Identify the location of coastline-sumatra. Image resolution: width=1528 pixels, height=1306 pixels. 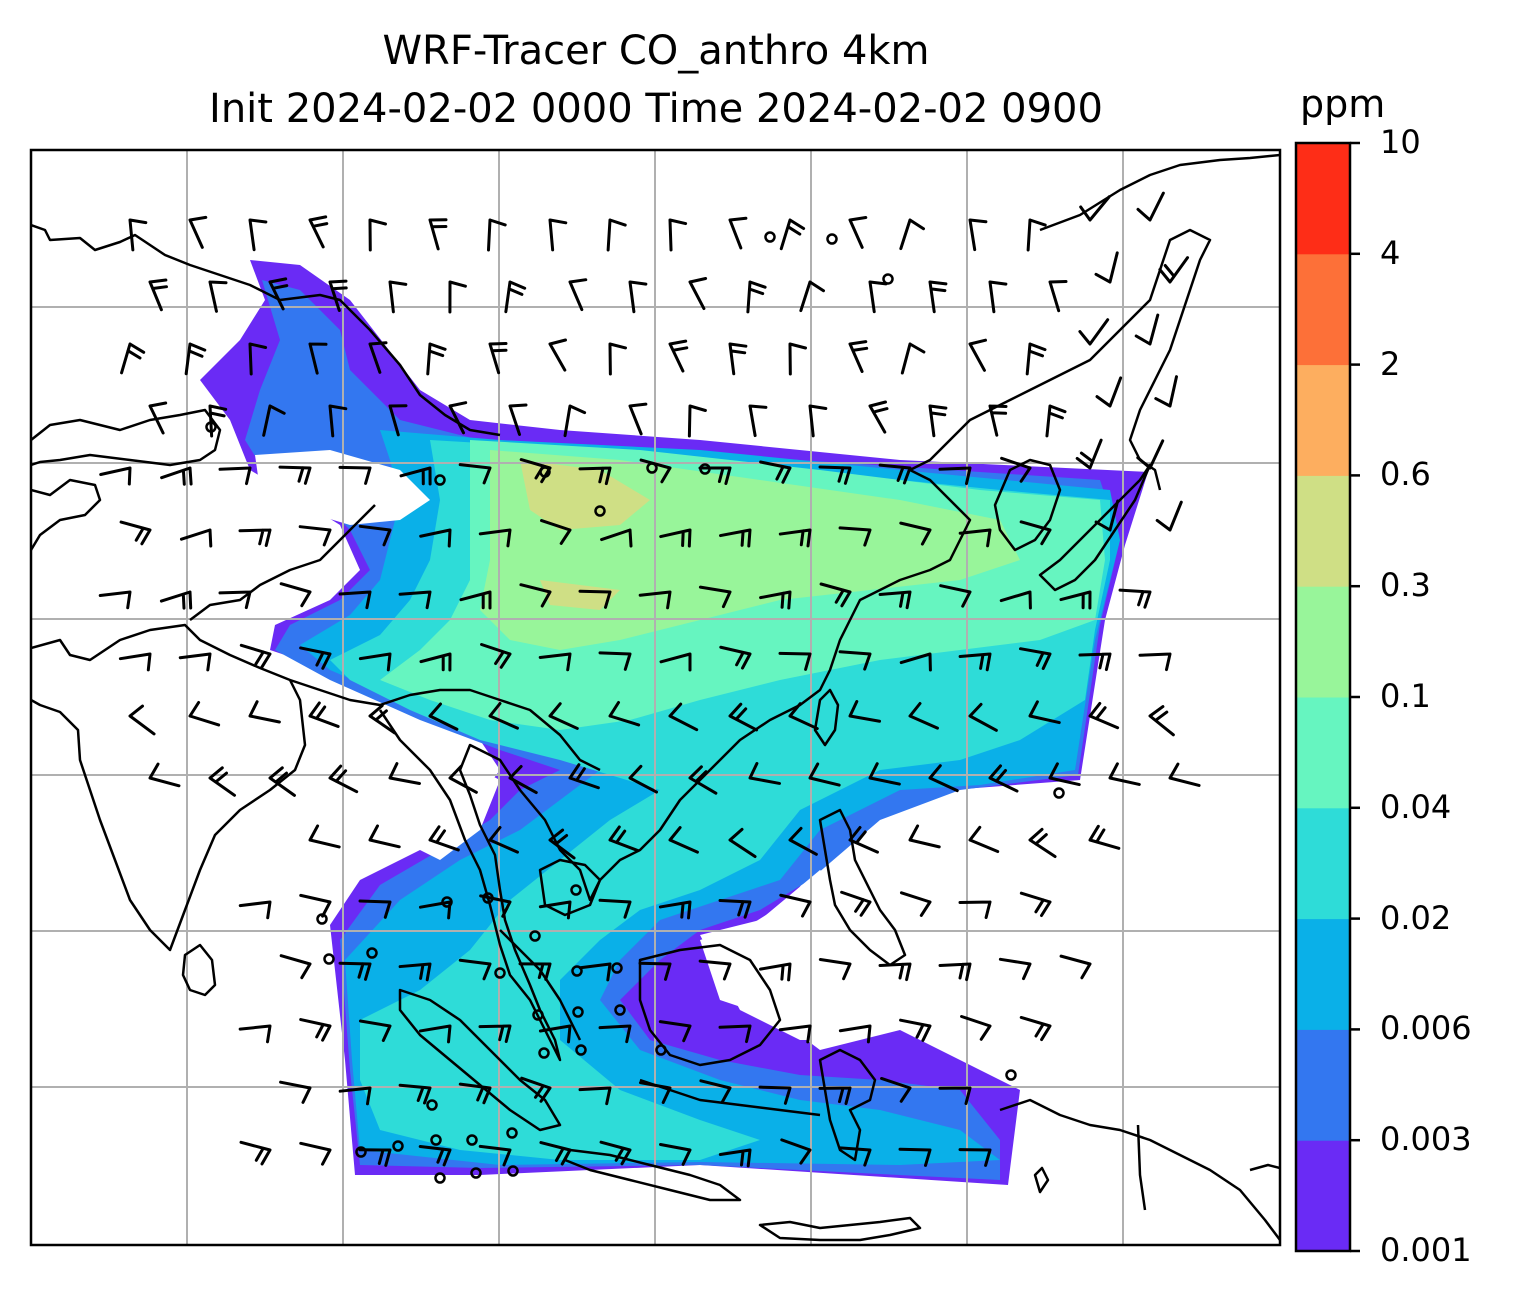
(480, 1060).